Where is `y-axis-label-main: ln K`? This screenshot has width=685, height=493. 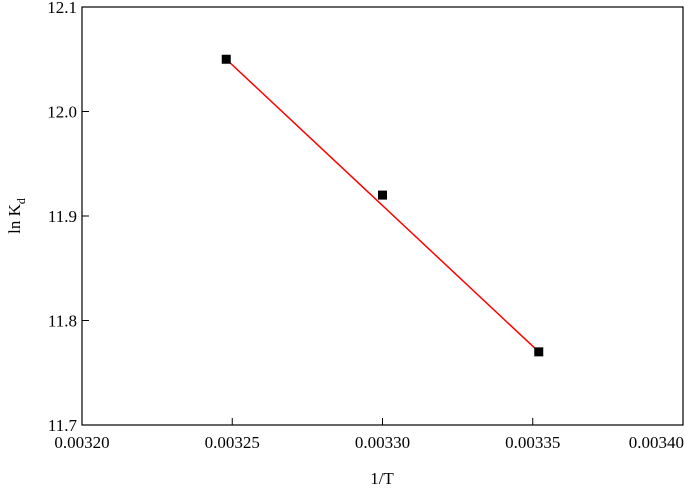
y-axis-label-main: ln K is located at coordinates (14, 218).